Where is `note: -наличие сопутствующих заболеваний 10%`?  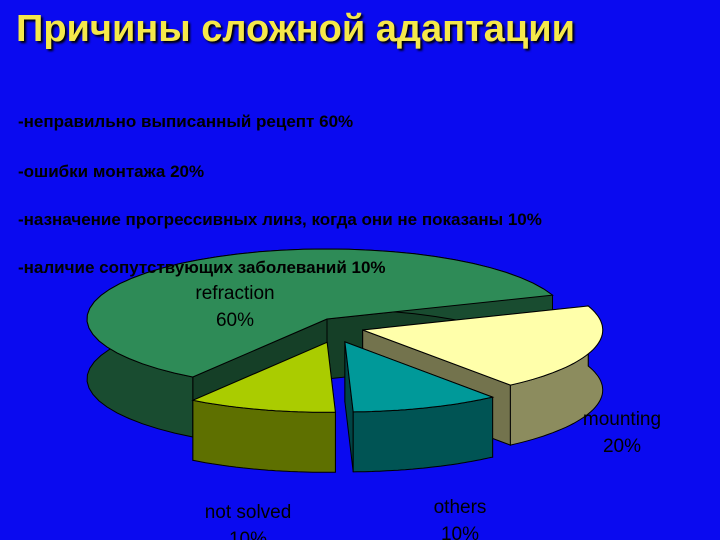
note: -наличие сопутствующих заболеваний 10% is located at coordinates (202, 267).